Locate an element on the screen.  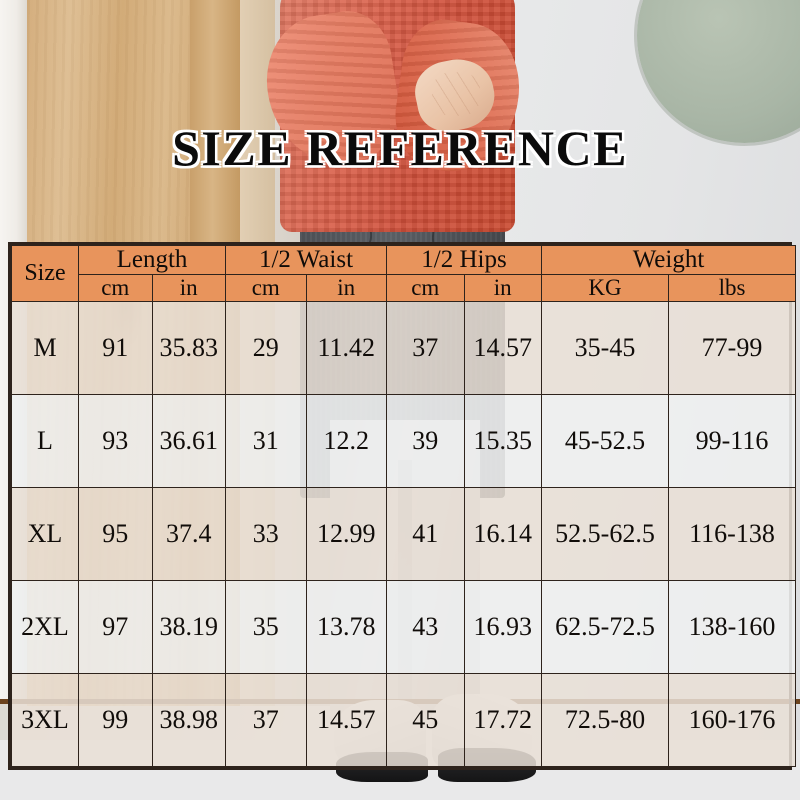
header-group-weight: Weight is located at coordinates (668, 260).